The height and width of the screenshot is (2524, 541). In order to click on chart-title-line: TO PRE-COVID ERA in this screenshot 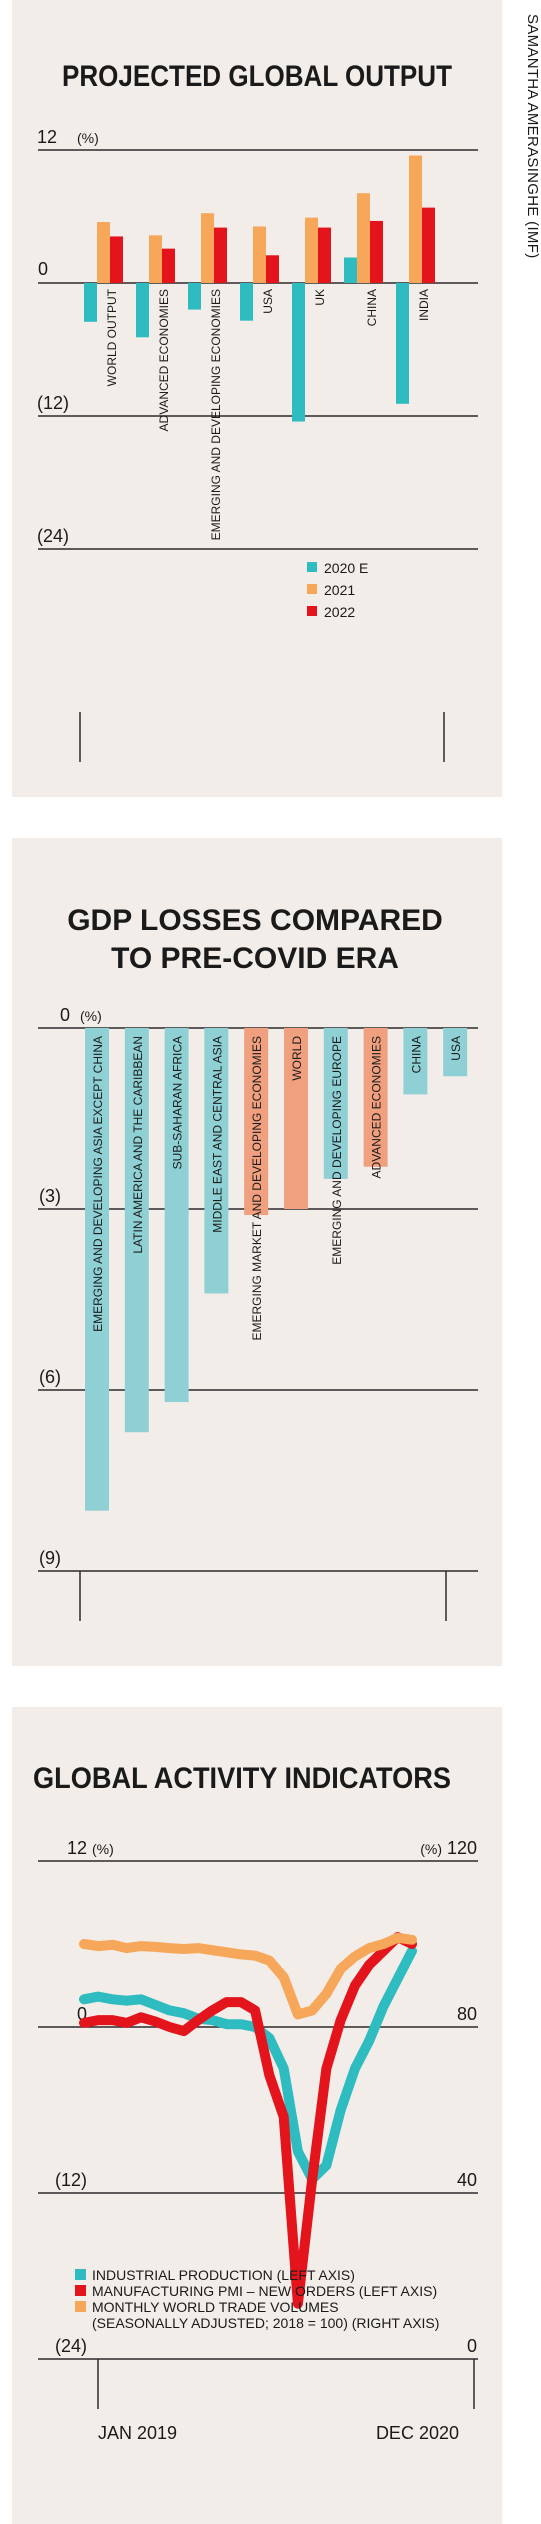, I will do `click(255, 958)`.